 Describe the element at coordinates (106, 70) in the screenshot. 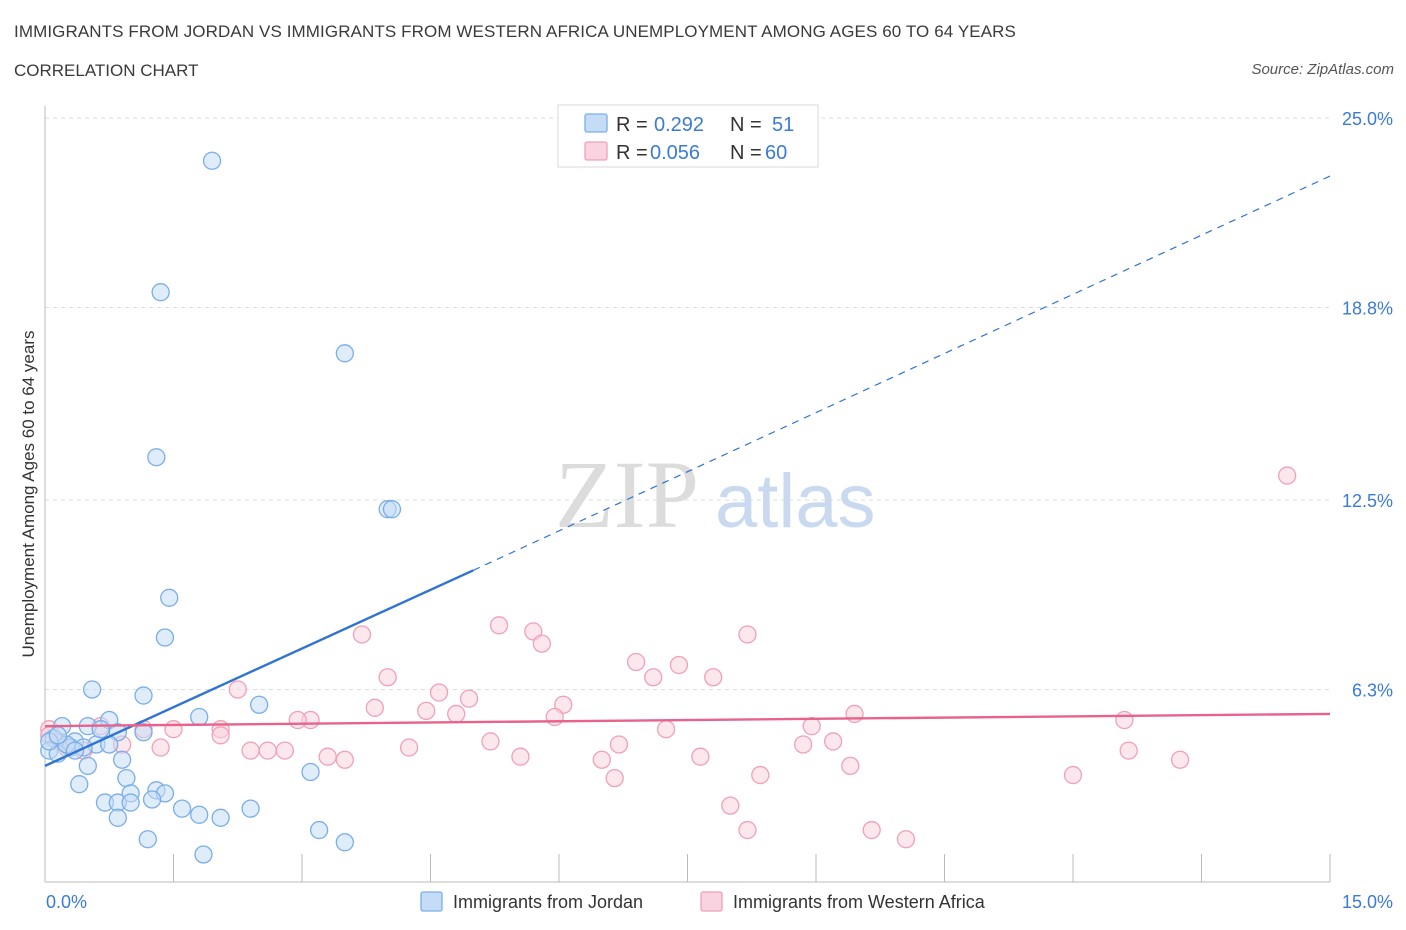

I see `chart-subtitle: CORRELATION CHART` at that location.